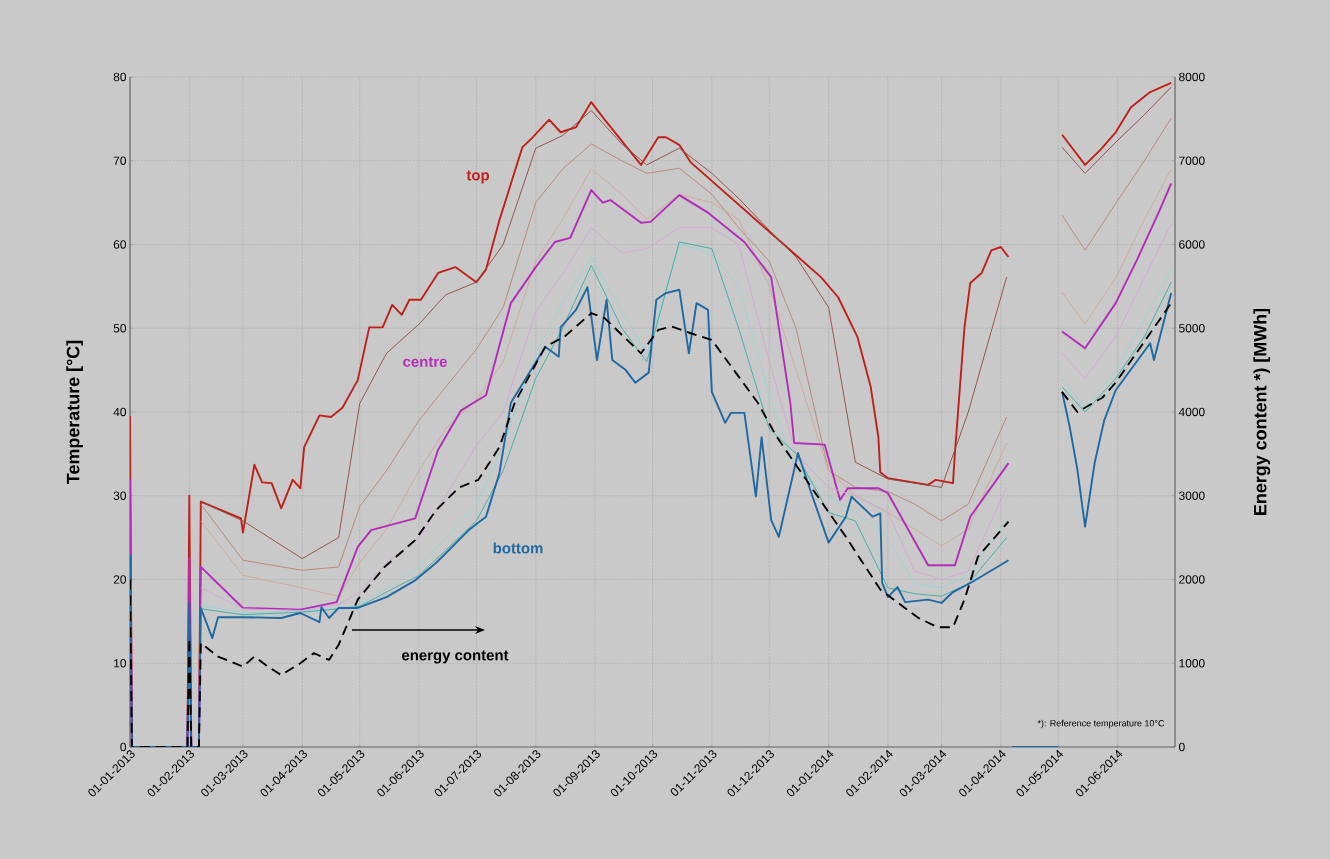 Image resolution: width=1330 pixels, height=859 pixels. I want to click on y2-tick-label: 0, so click(1182, 747).